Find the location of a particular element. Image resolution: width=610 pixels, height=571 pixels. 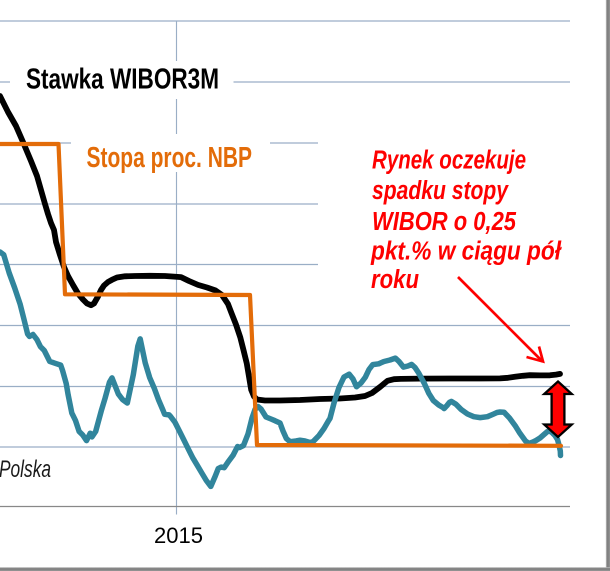

svg-text: Rynek oczekuje is located at coordinates (449, 161).